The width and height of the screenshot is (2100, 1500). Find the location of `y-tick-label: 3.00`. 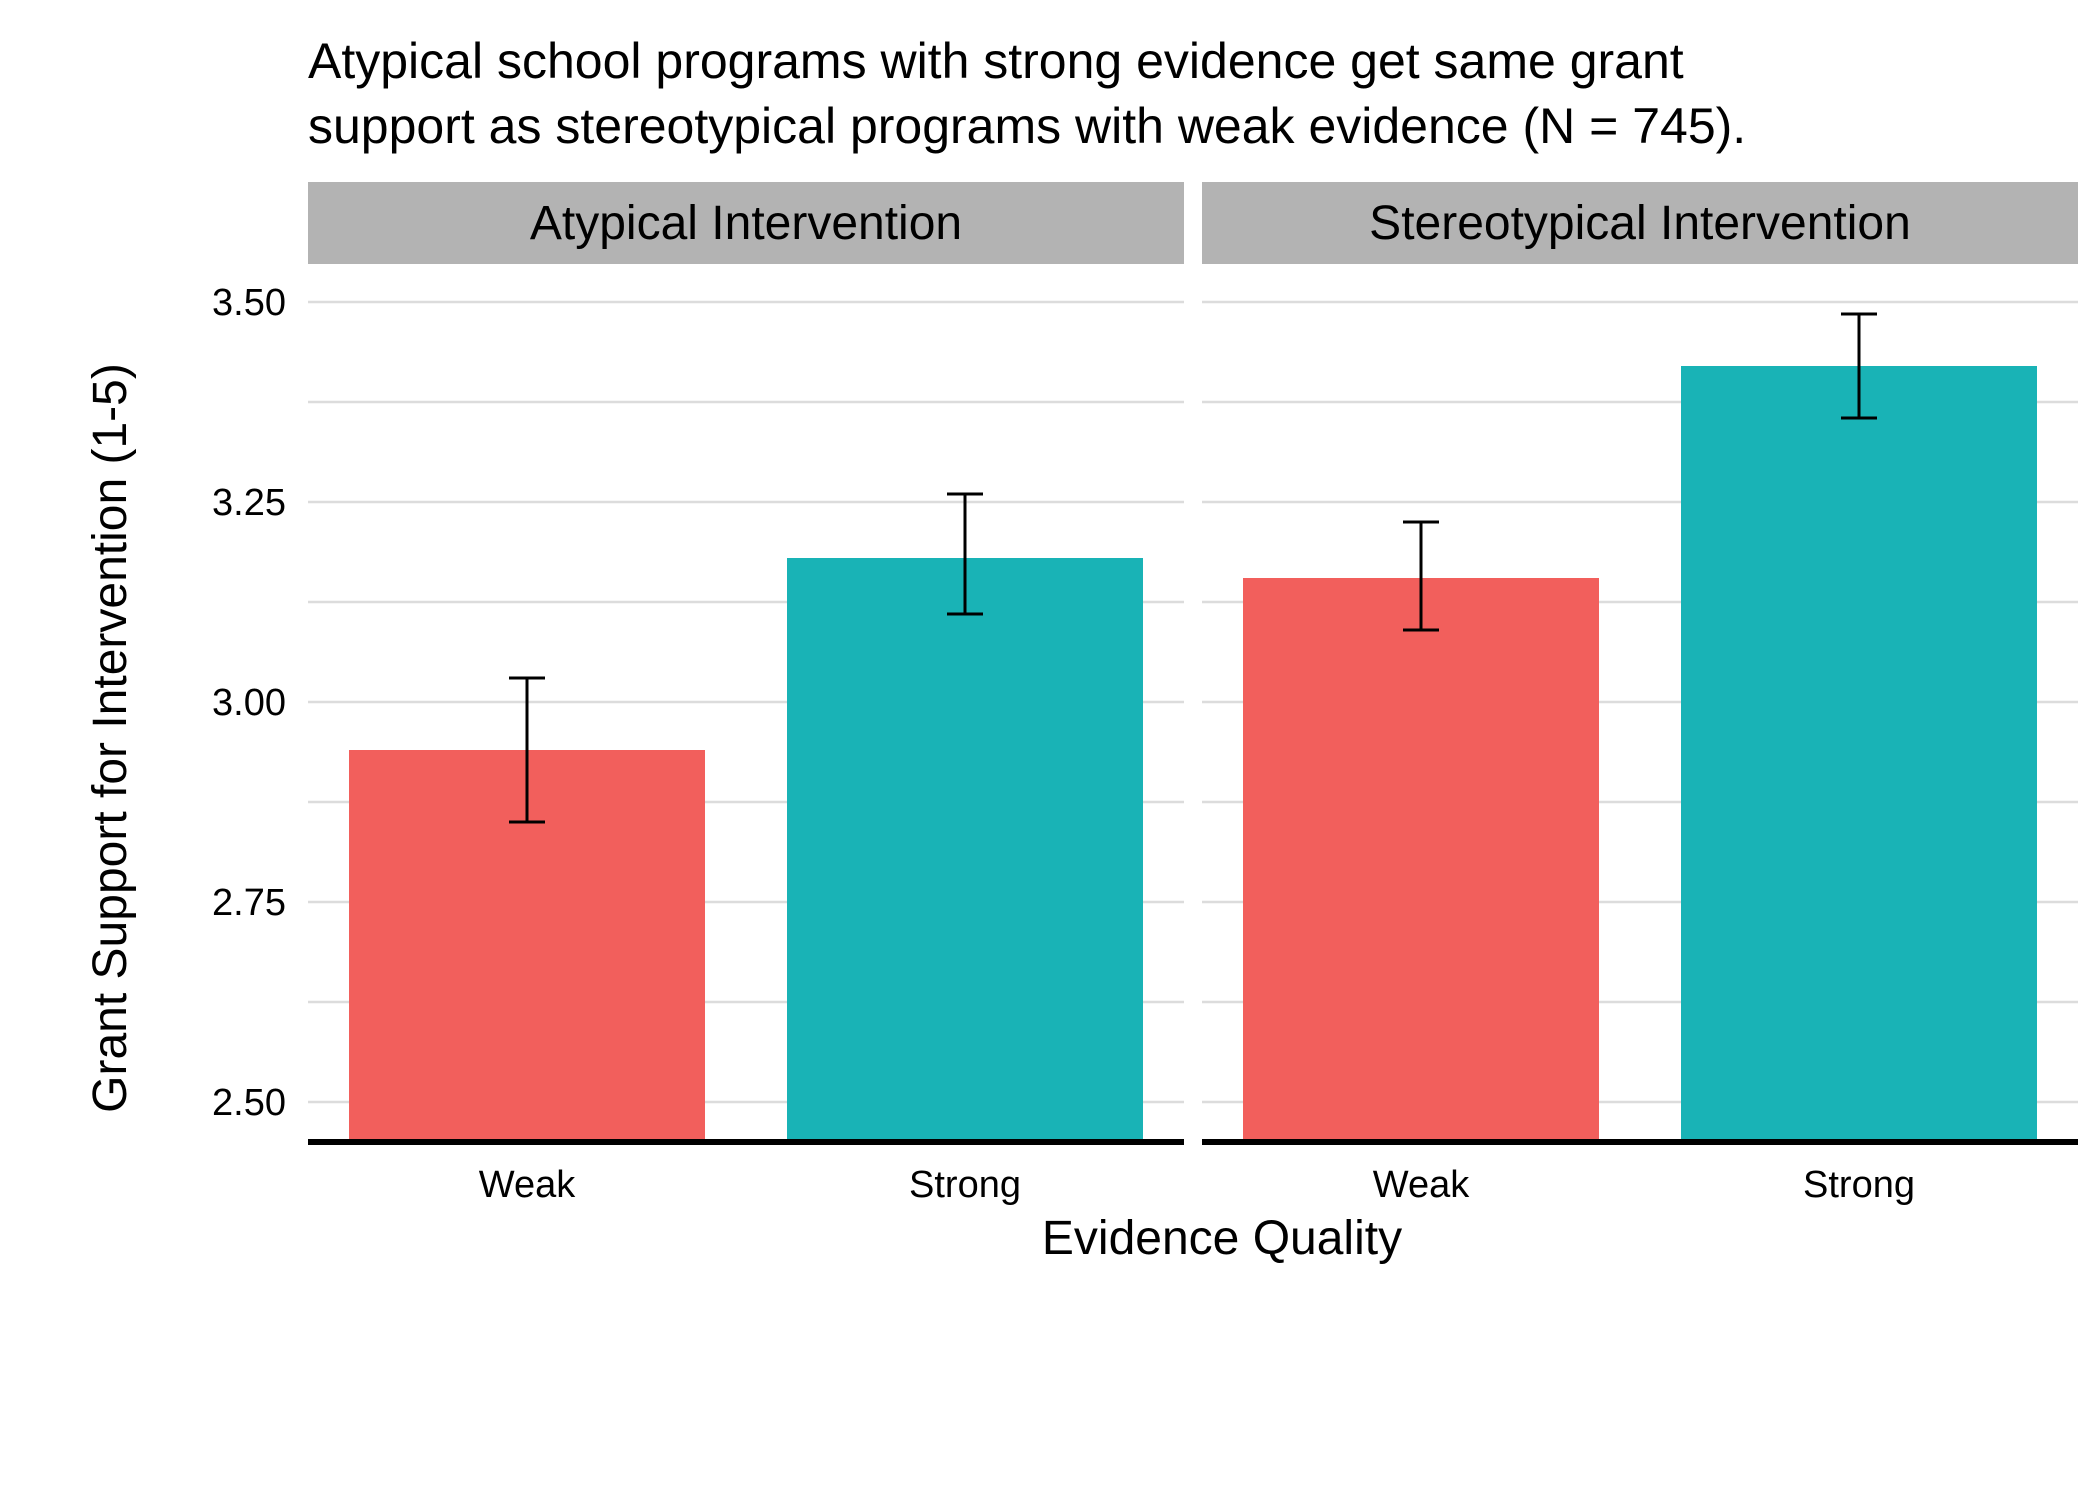

y-tick-label: 3.00 is located at coordinates (249, 703).